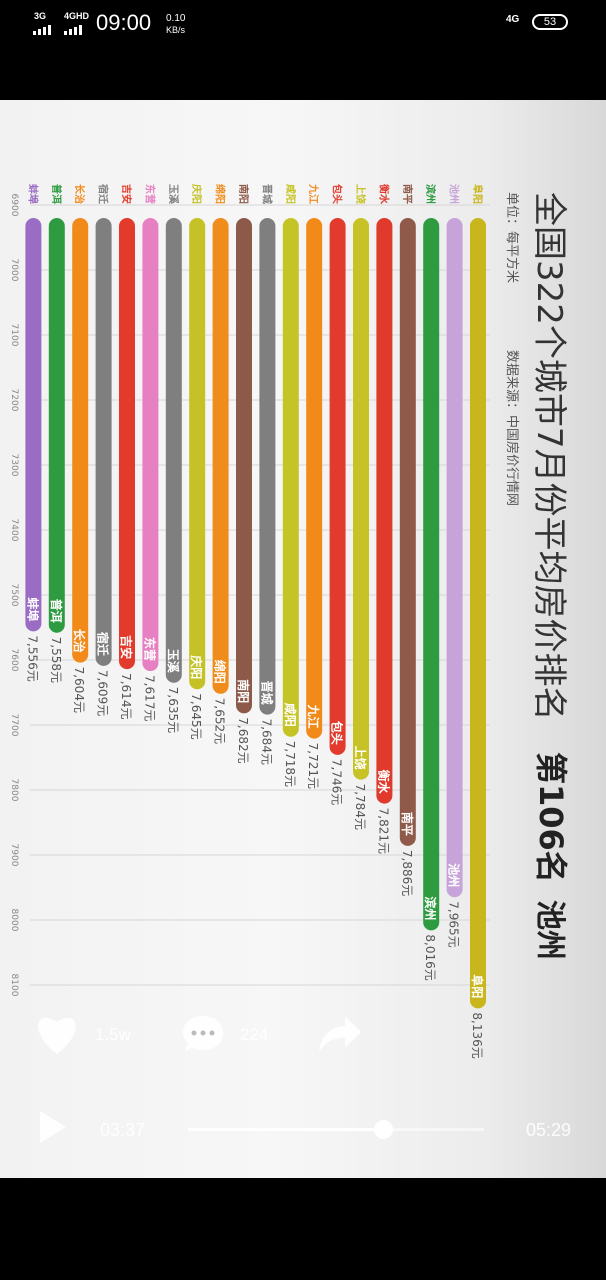 The height and width of the screenshot is (1280, 606). I want to click on like-button, so click(57, 1036).